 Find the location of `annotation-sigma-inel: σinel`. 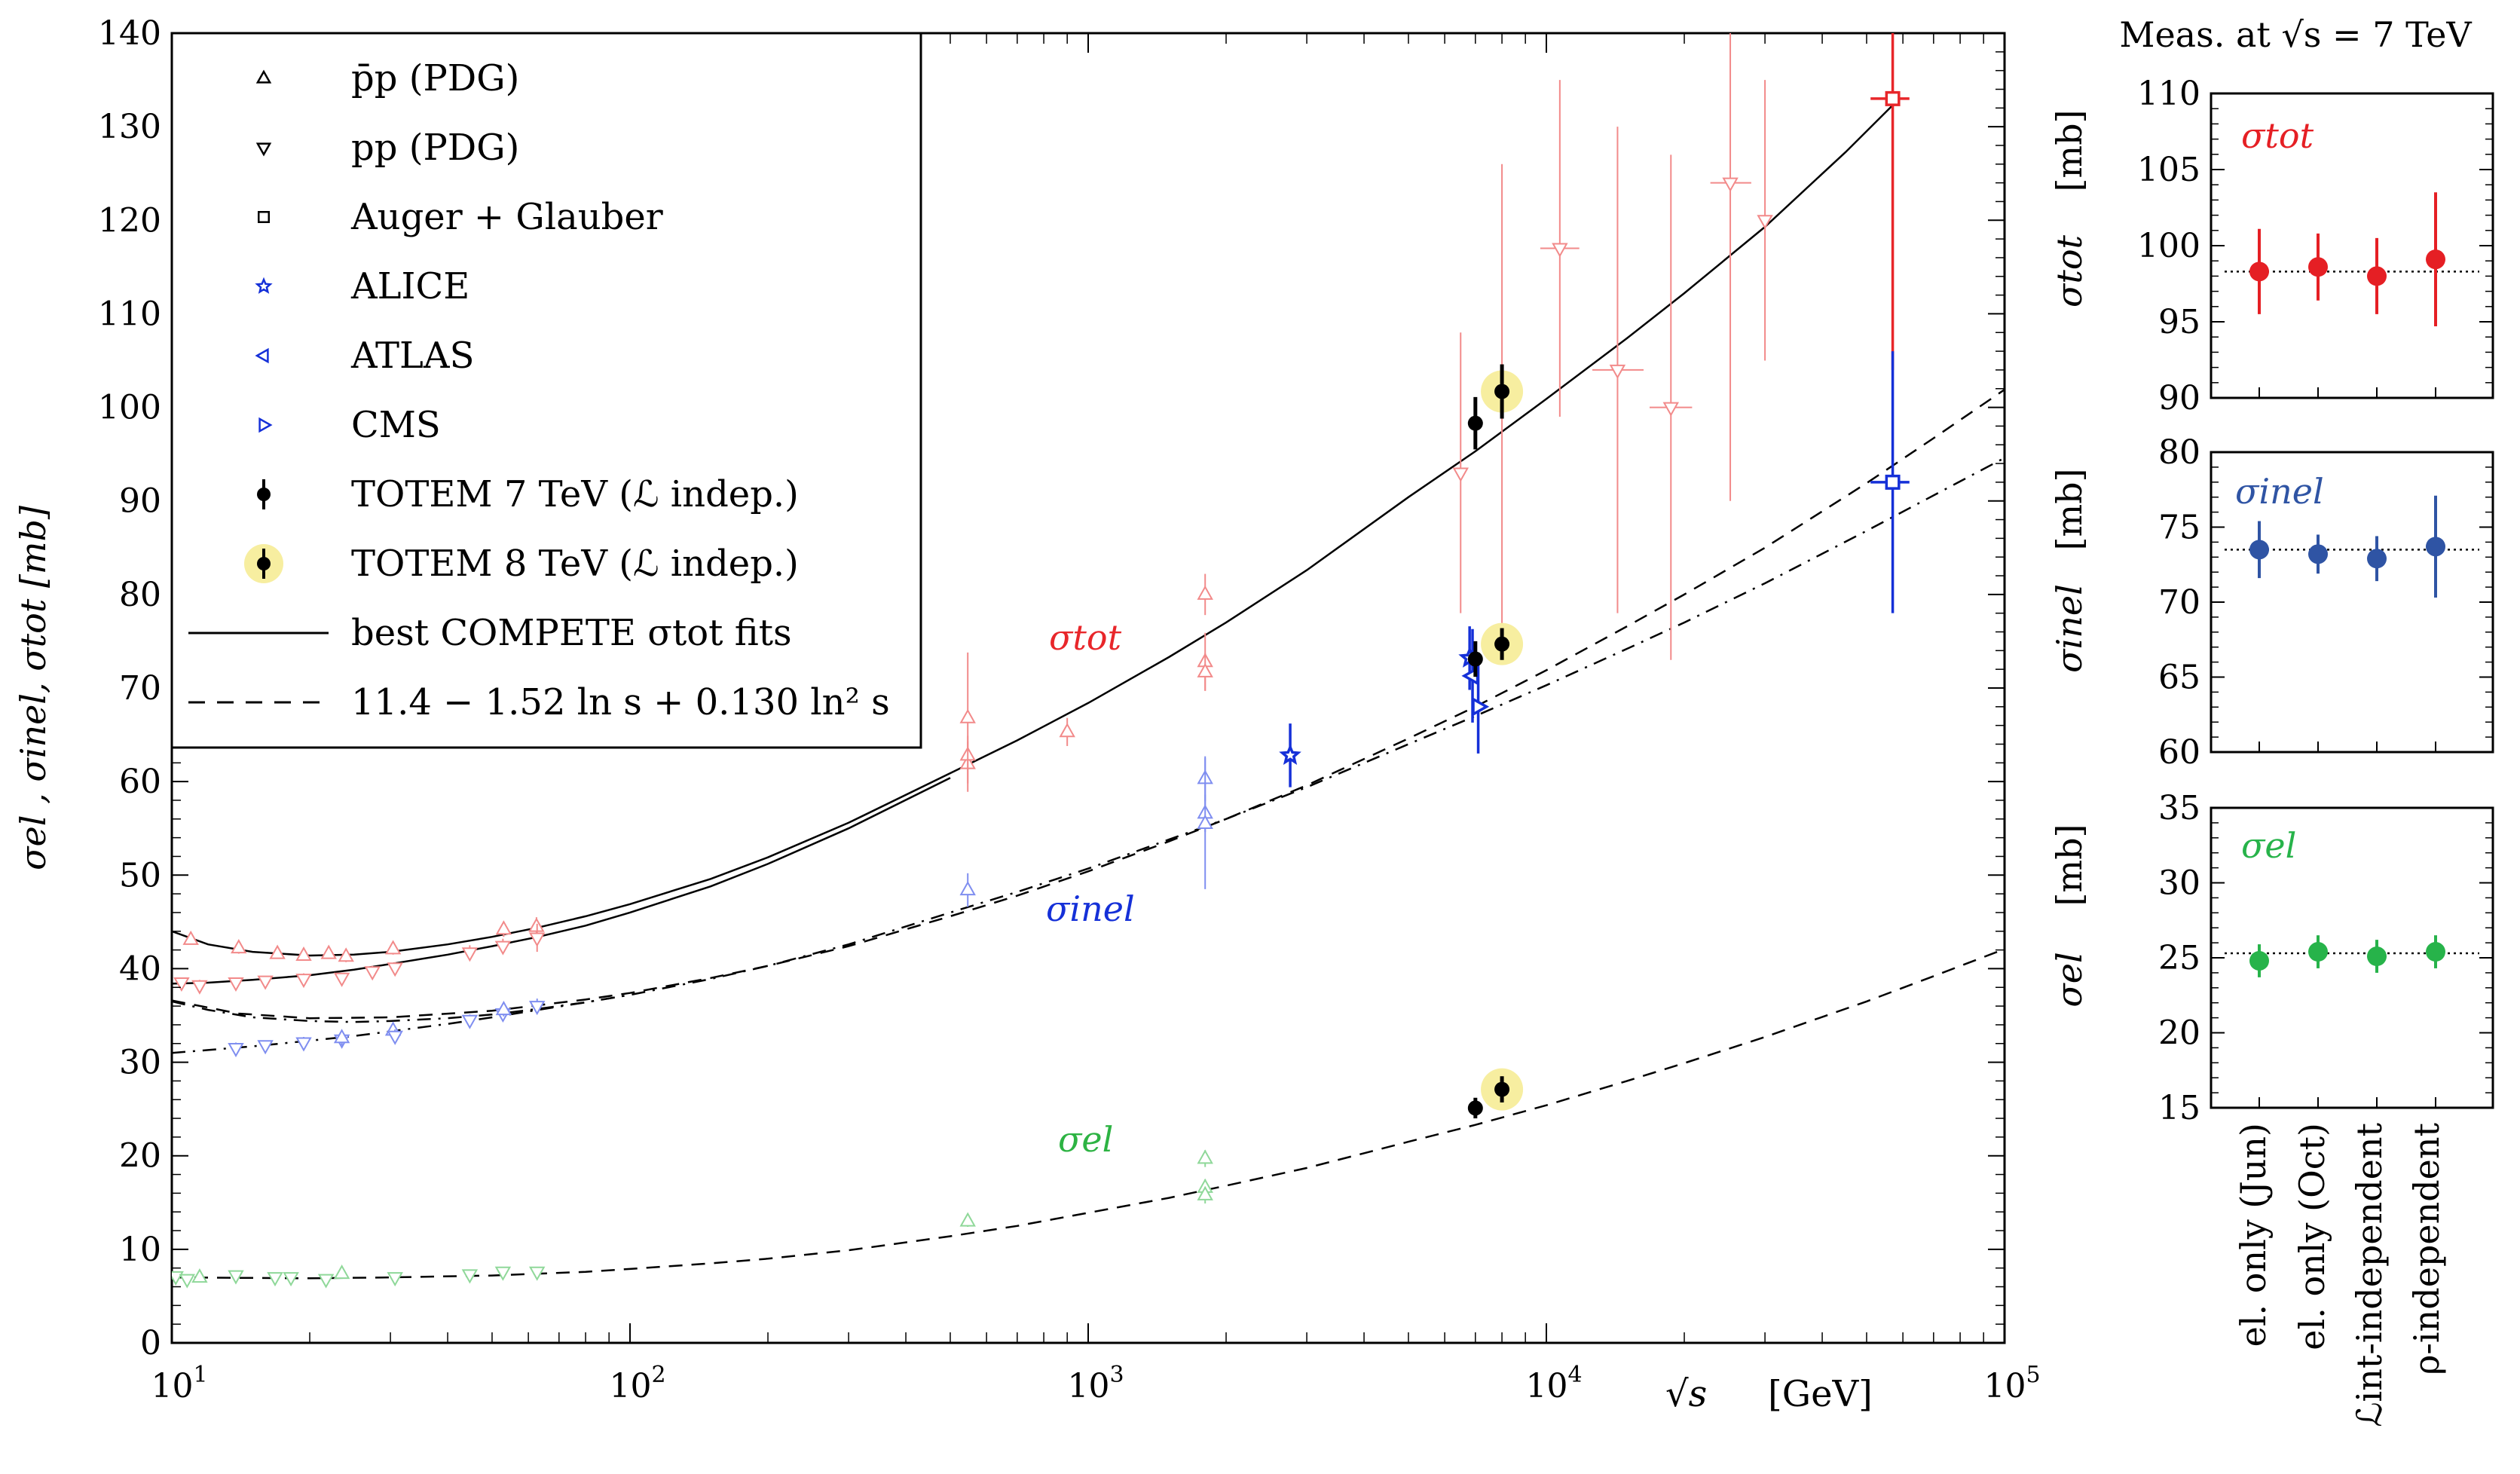

annotation-sigma-inel: σinel is located at coordinates (1090, 909).